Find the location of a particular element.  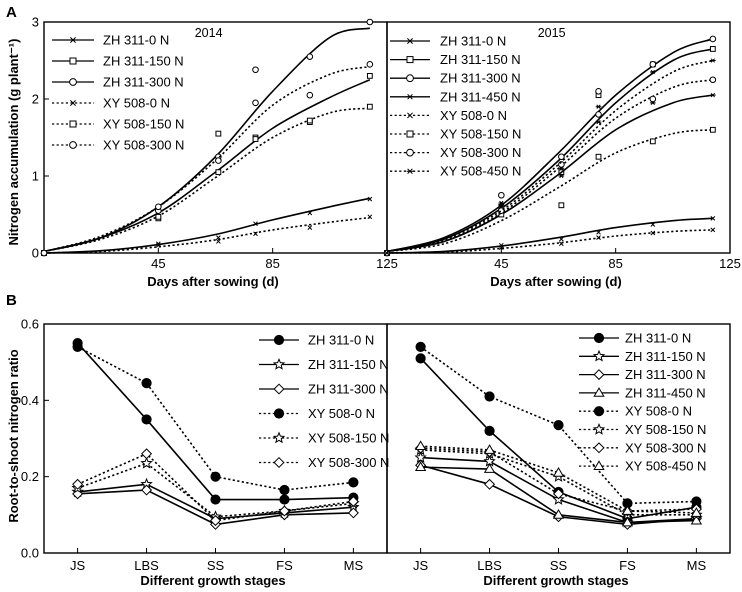

b-2015-legend-label: XY 508-150 N is located at coordinates (665, 429).